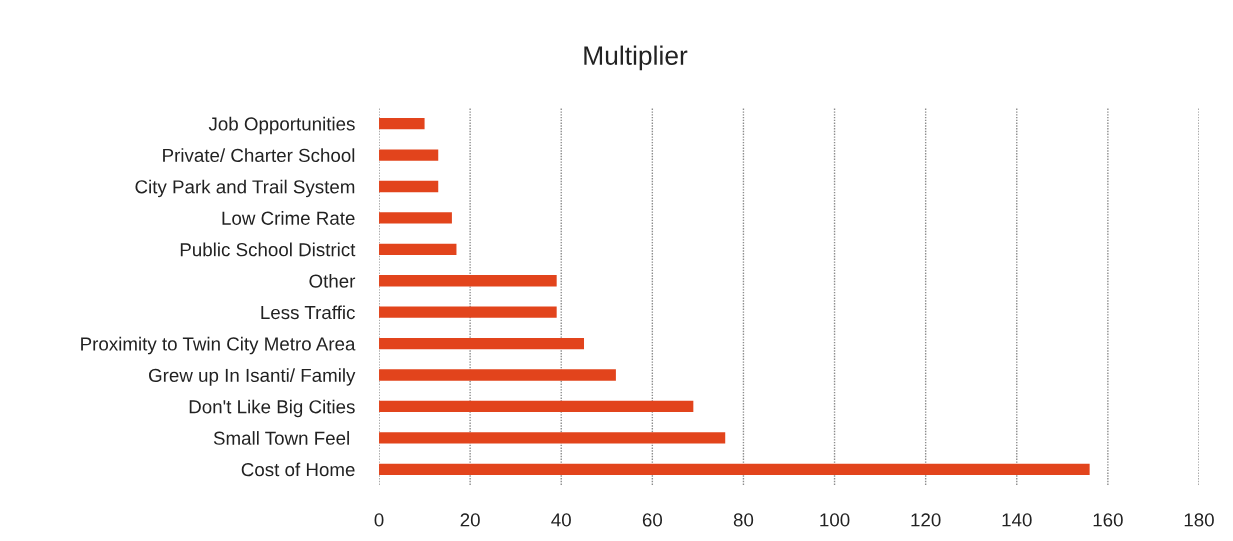 This screenshot has height=541, width=1233. I want to click on chart-title: Multiplier, so click(636, 58).